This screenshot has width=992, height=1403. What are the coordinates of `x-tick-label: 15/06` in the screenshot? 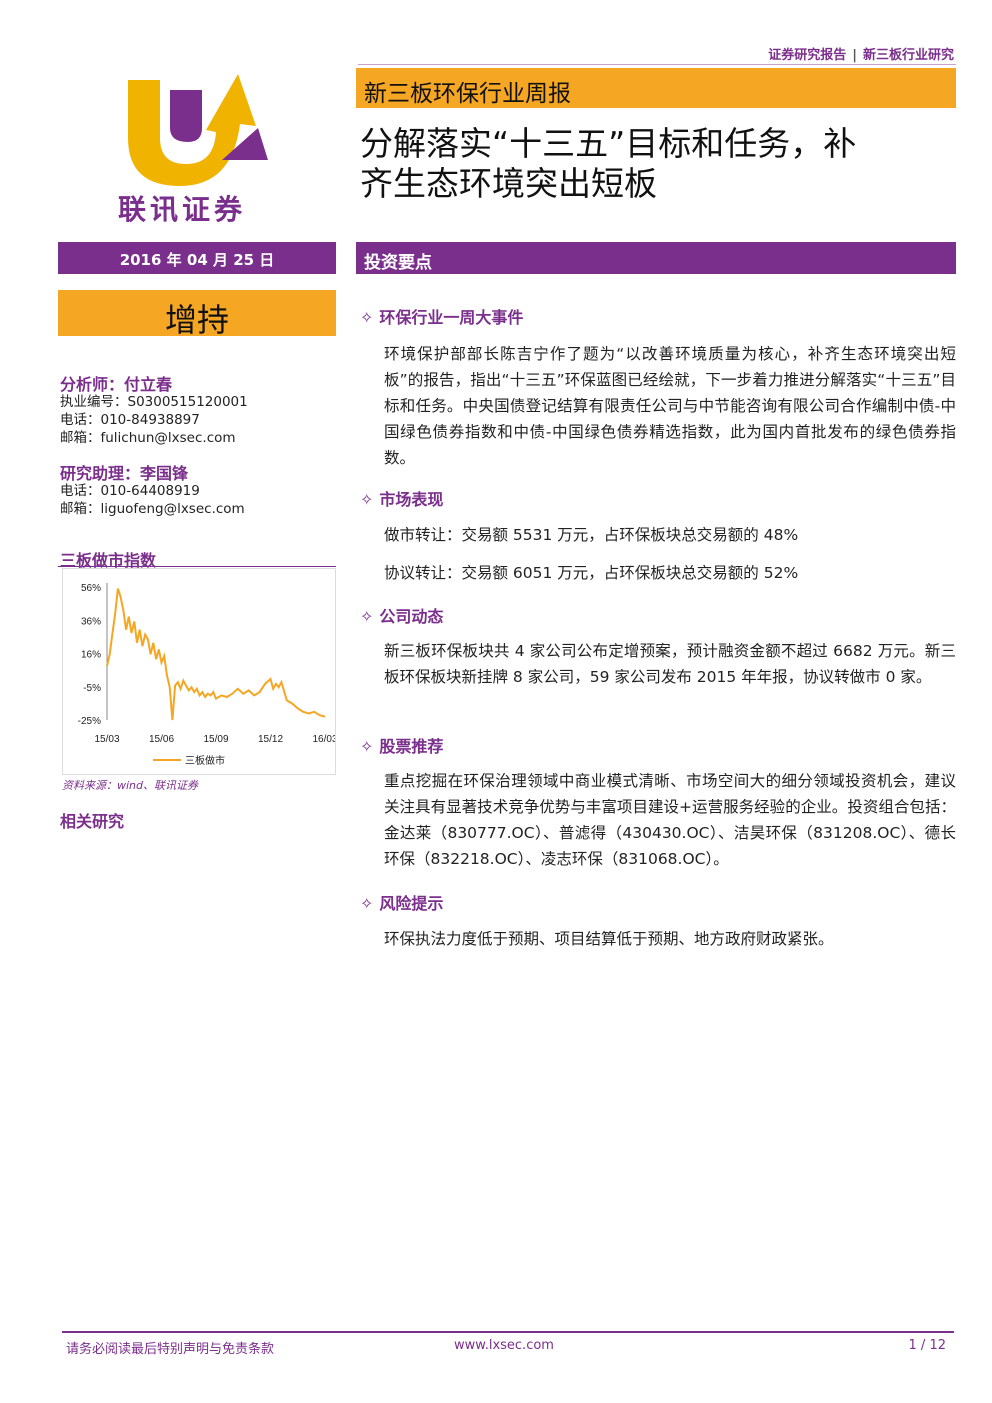 It's located at (161, 739).